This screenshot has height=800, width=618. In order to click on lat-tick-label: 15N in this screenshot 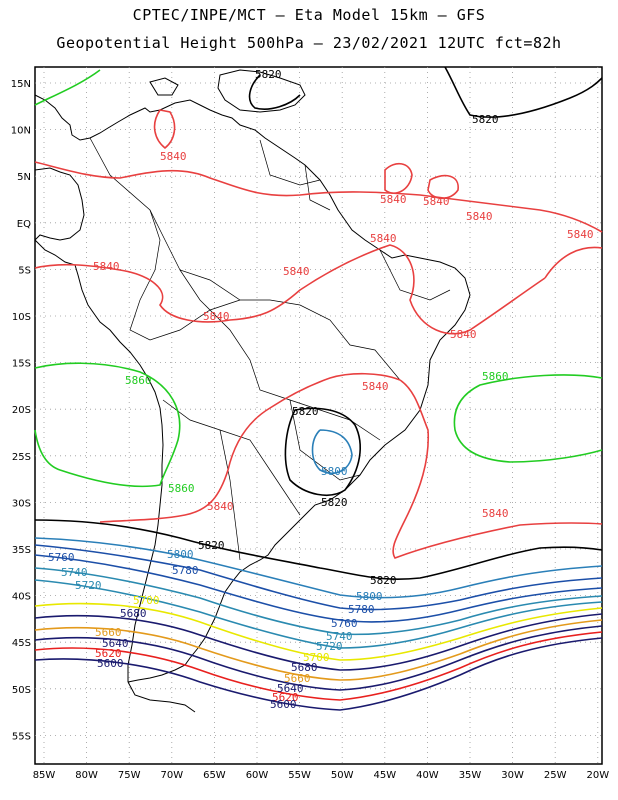, I will do `click(21, 84)`.